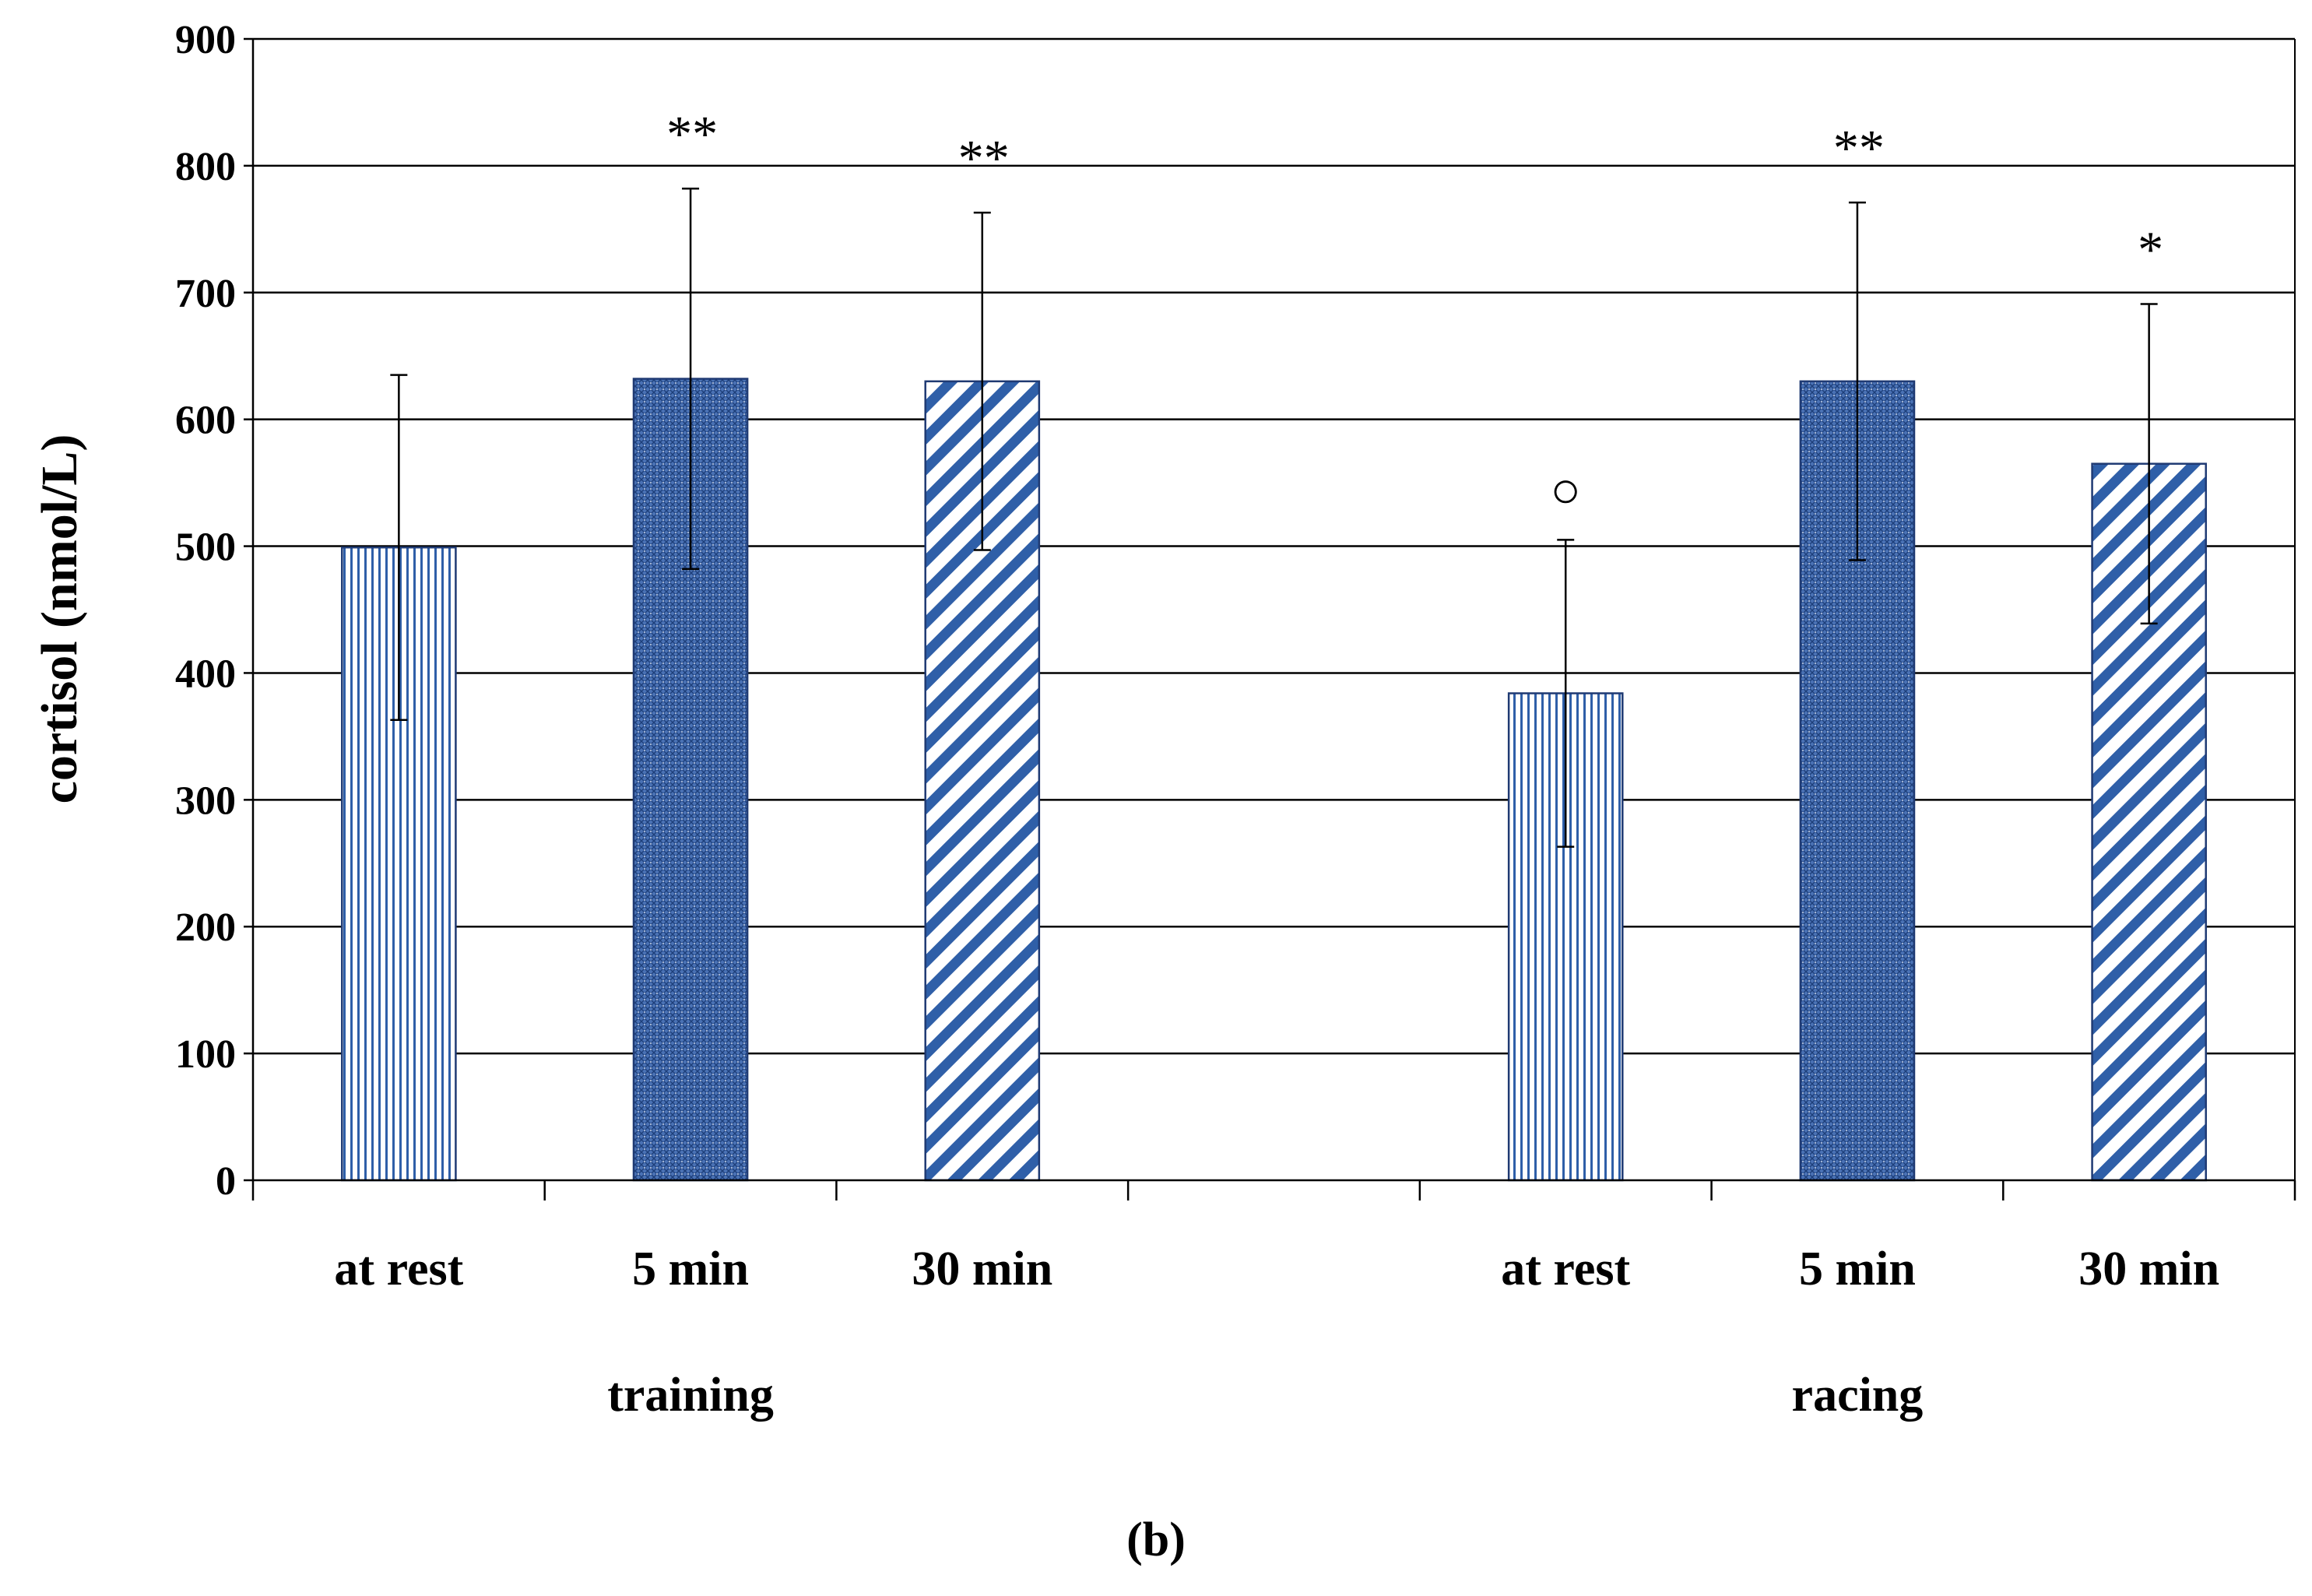  I want to click on y-tick-label: 800, so click(206, 167).